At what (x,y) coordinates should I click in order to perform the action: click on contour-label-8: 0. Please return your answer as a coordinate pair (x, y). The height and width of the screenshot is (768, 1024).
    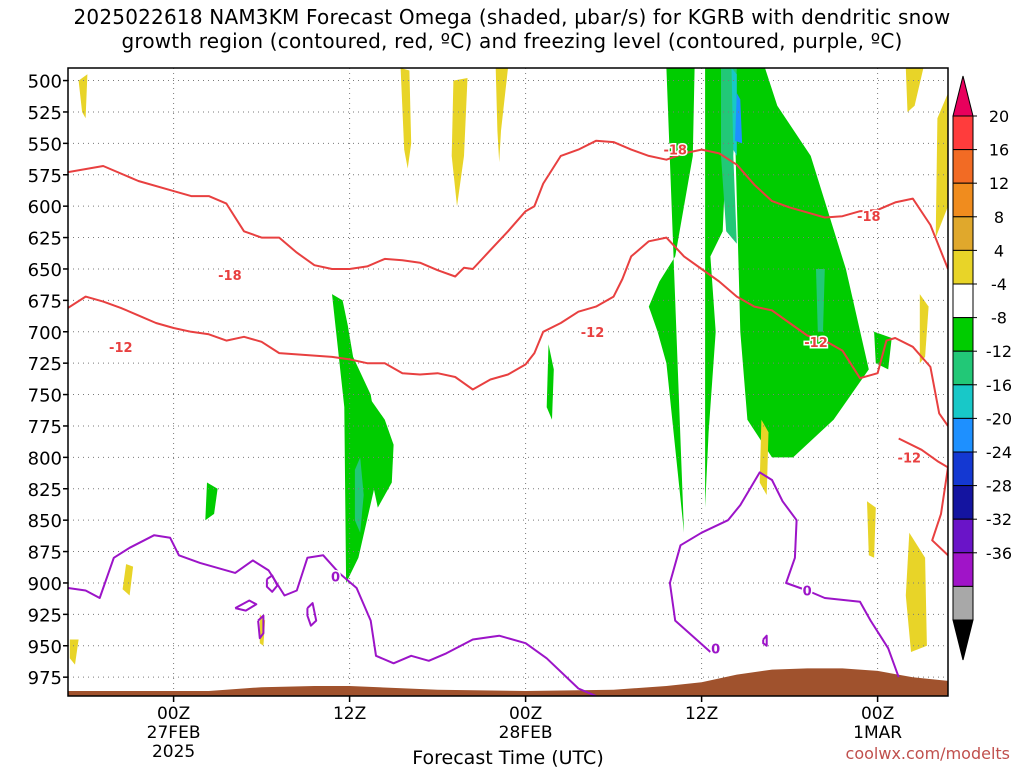
    Looking at the image, I should click on (715, 649).